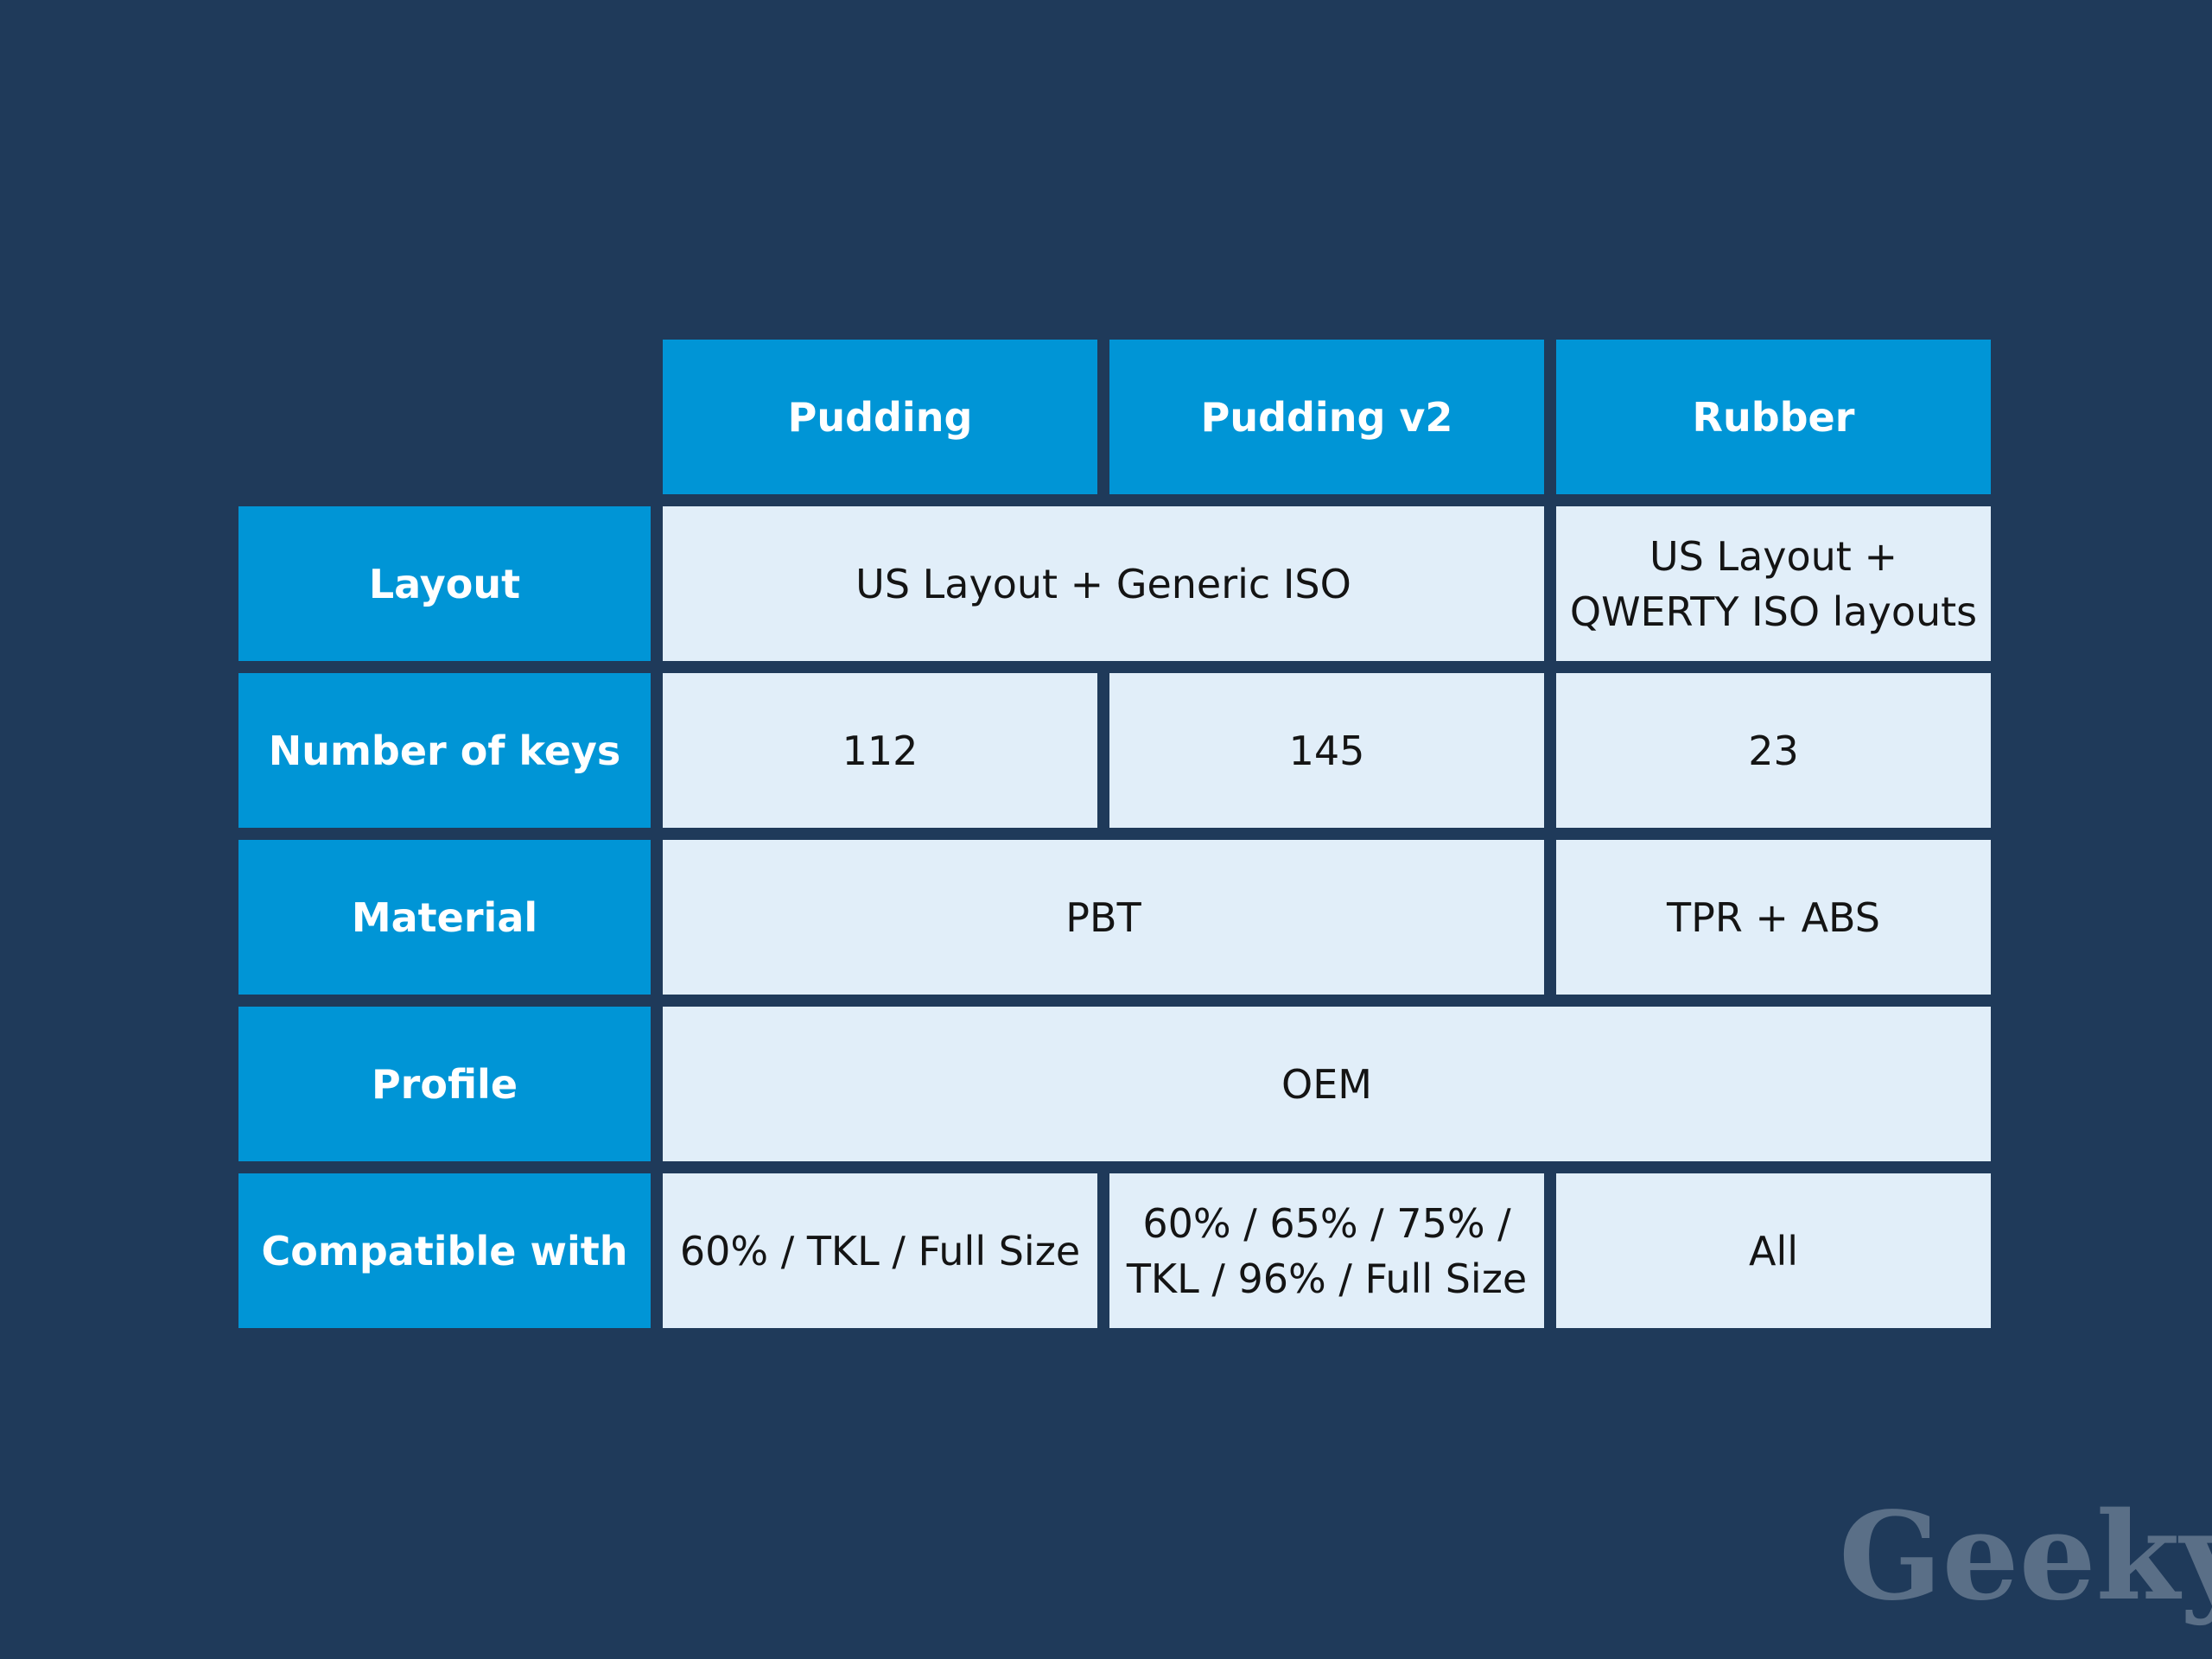  What do you see at coordinates (1773, 750) in the screenshot?
I see `cell: 23` at bounding box center [1773, 750].